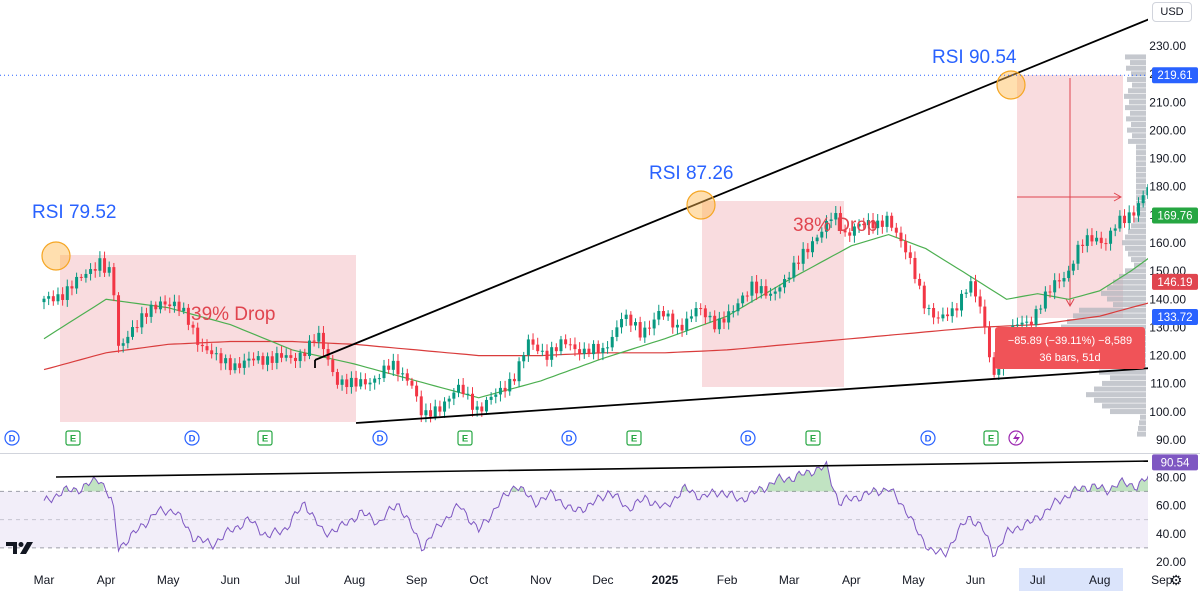 This screenshot has height=591, width=1200. Describe the element at coordinates (1071, 579) in the screenshot. I see `time-range-highlight` at that location.